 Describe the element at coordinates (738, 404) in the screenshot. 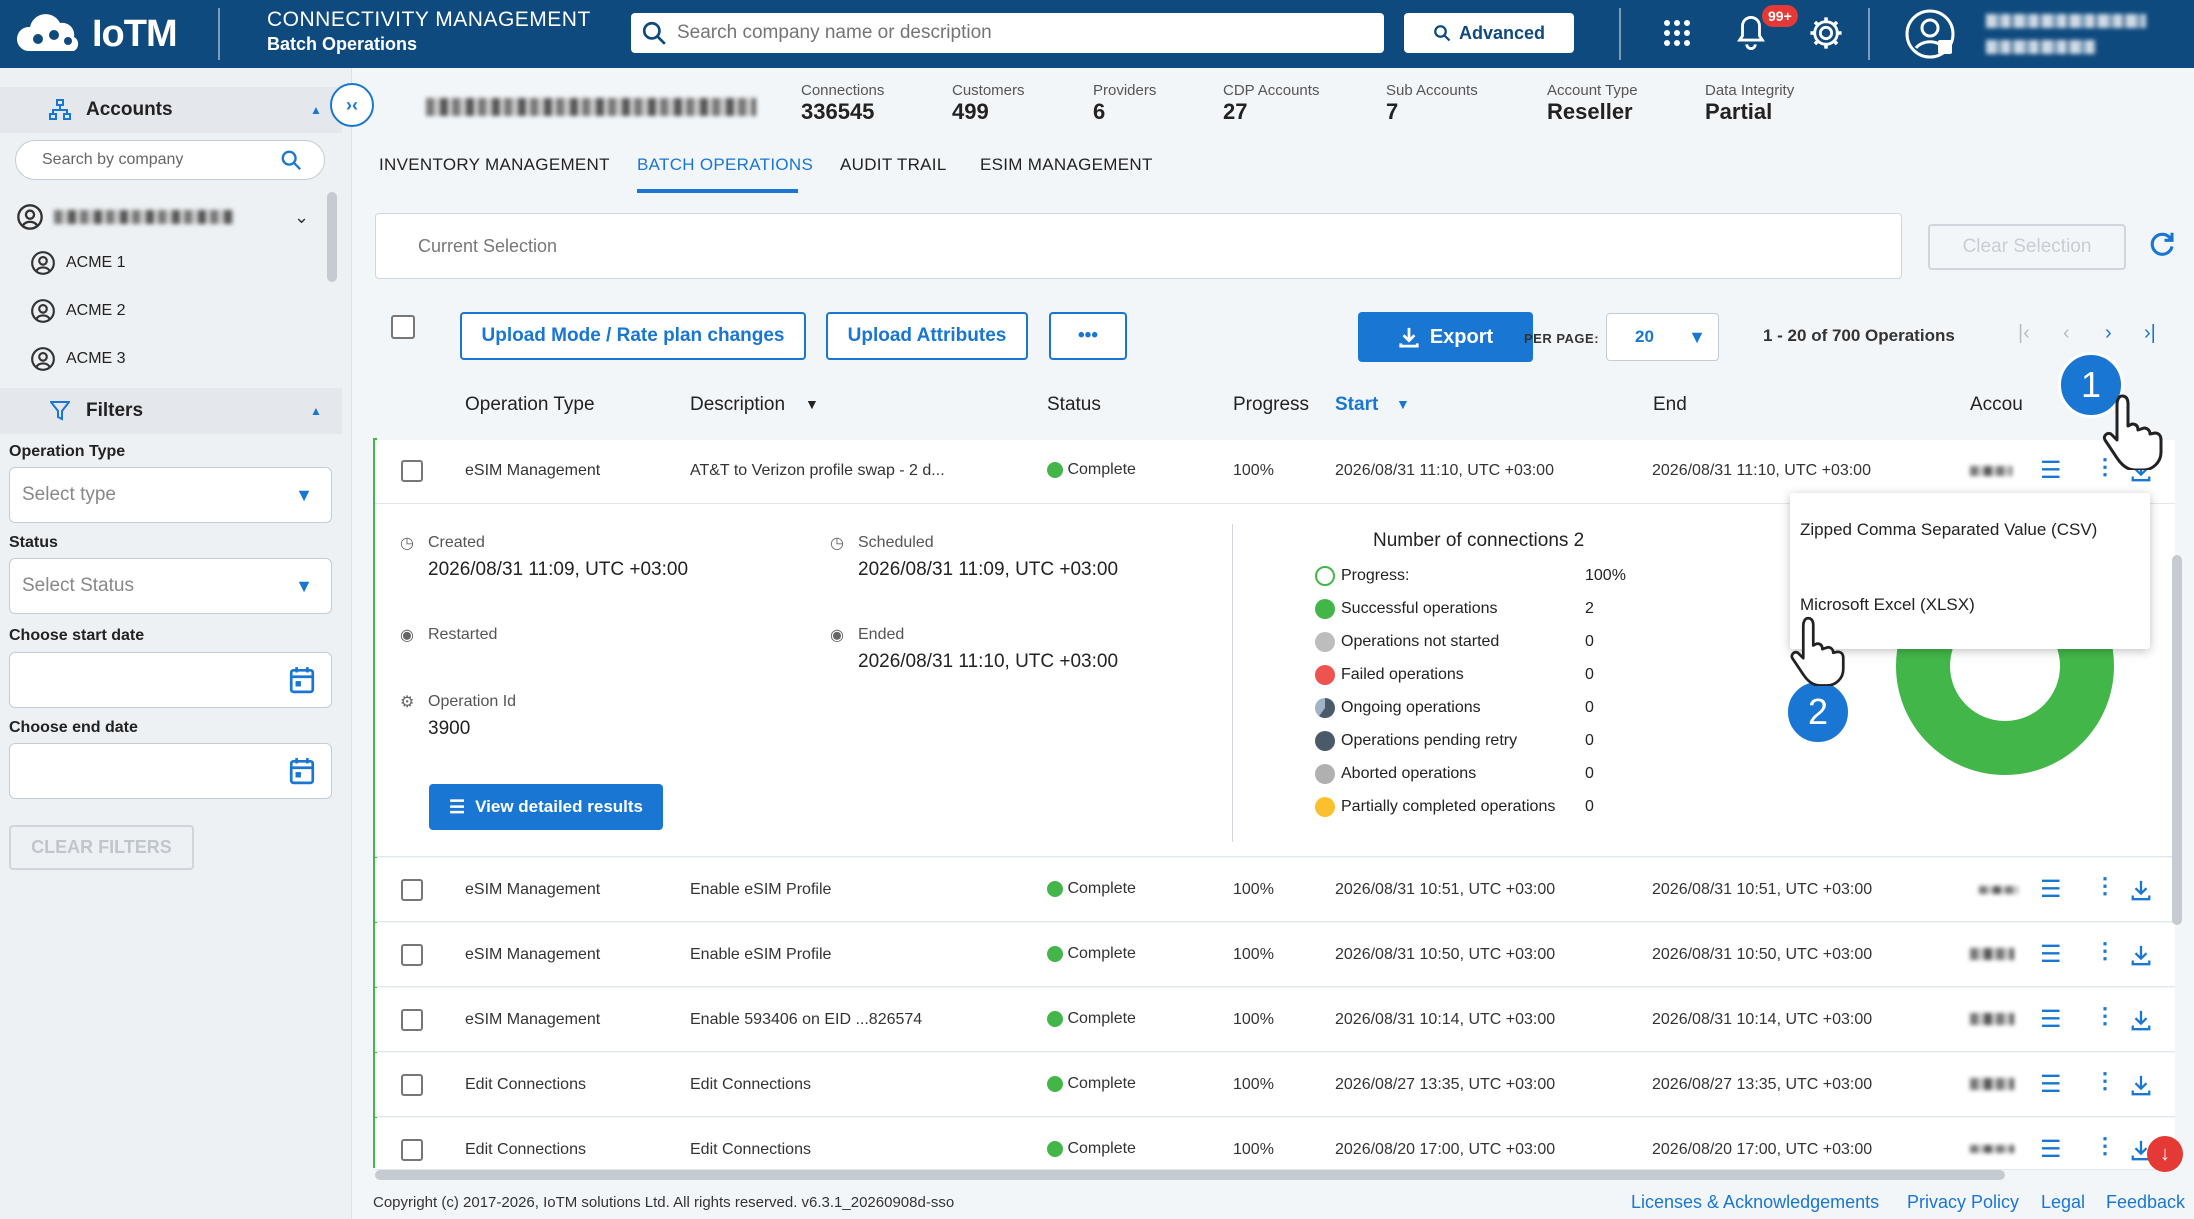

I see `col-description: Description` at that location.